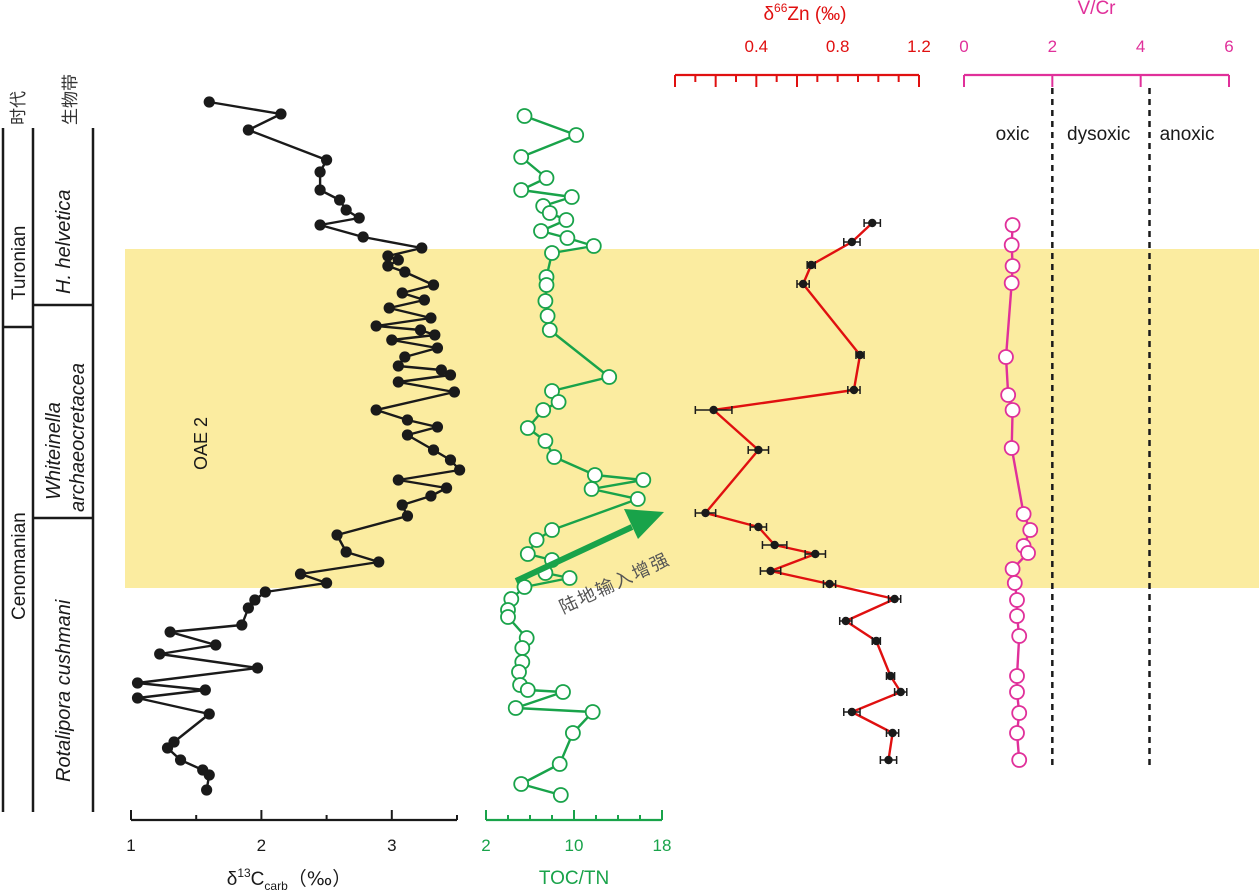  Describe the element at coordinates (662, 845) in the screenshot. I see `toctn-tick-label: 18` at that location.